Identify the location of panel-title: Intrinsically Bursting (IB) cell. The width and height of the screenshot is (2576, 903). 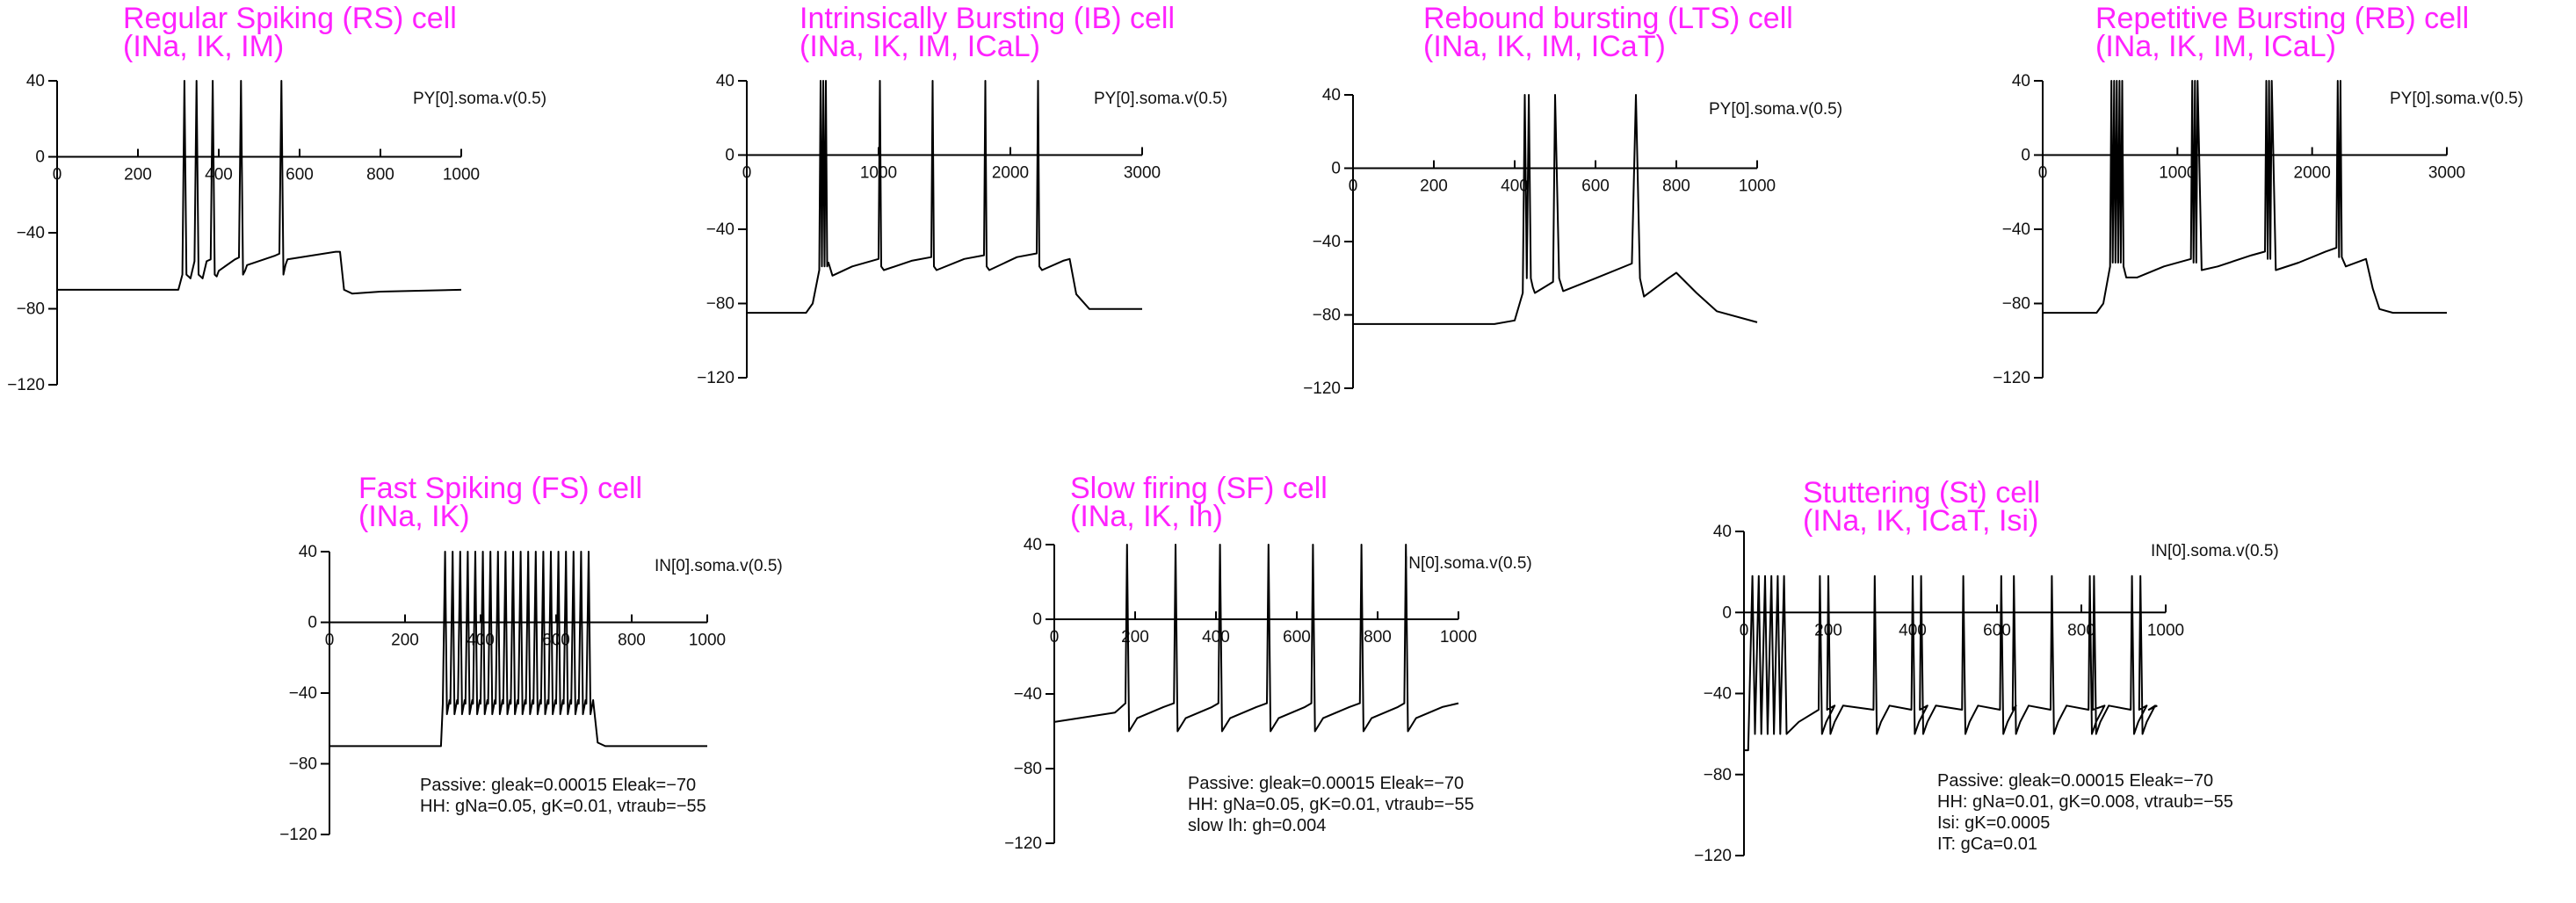
(987, 18).